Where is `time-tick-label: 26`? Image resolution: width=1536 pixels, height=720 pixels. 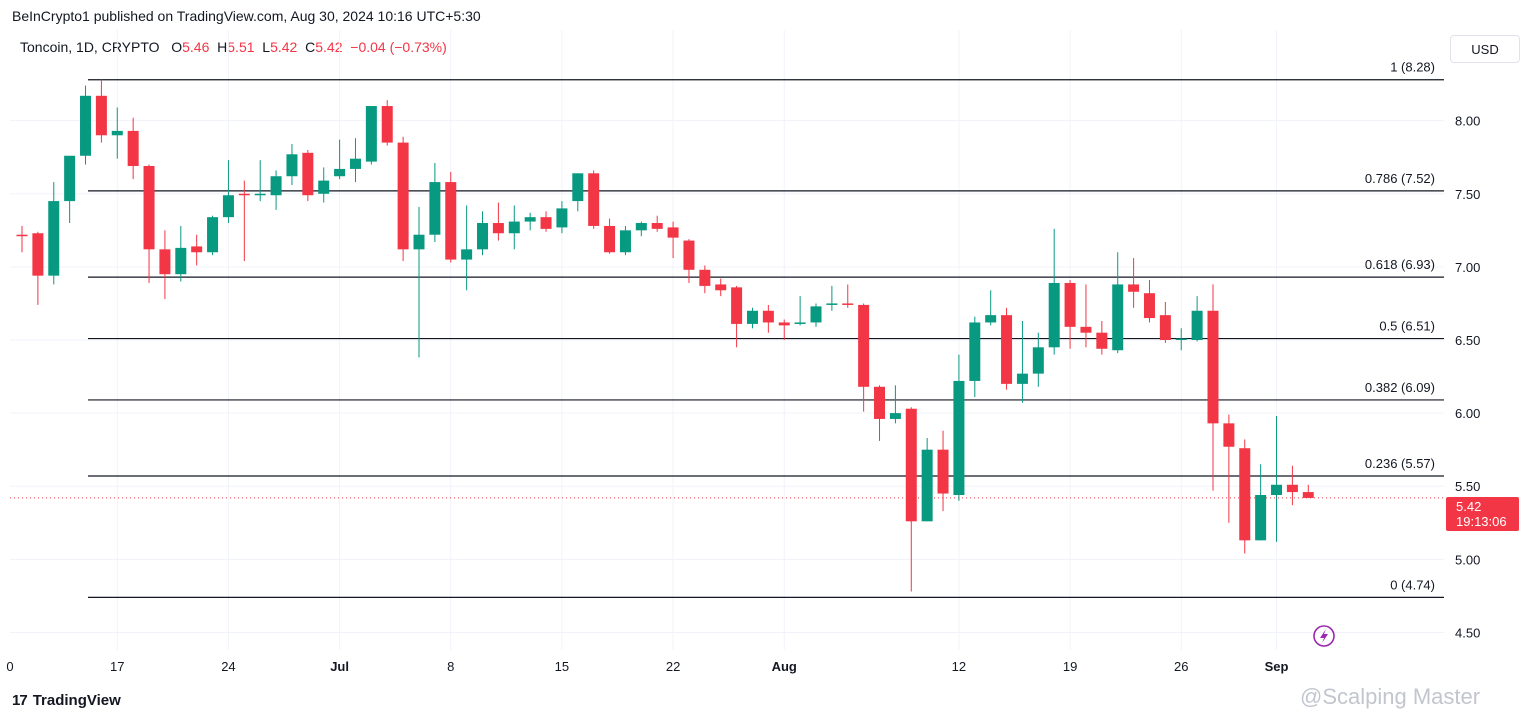
time-tick-label: 26 is located at coordinates (1181, 666).